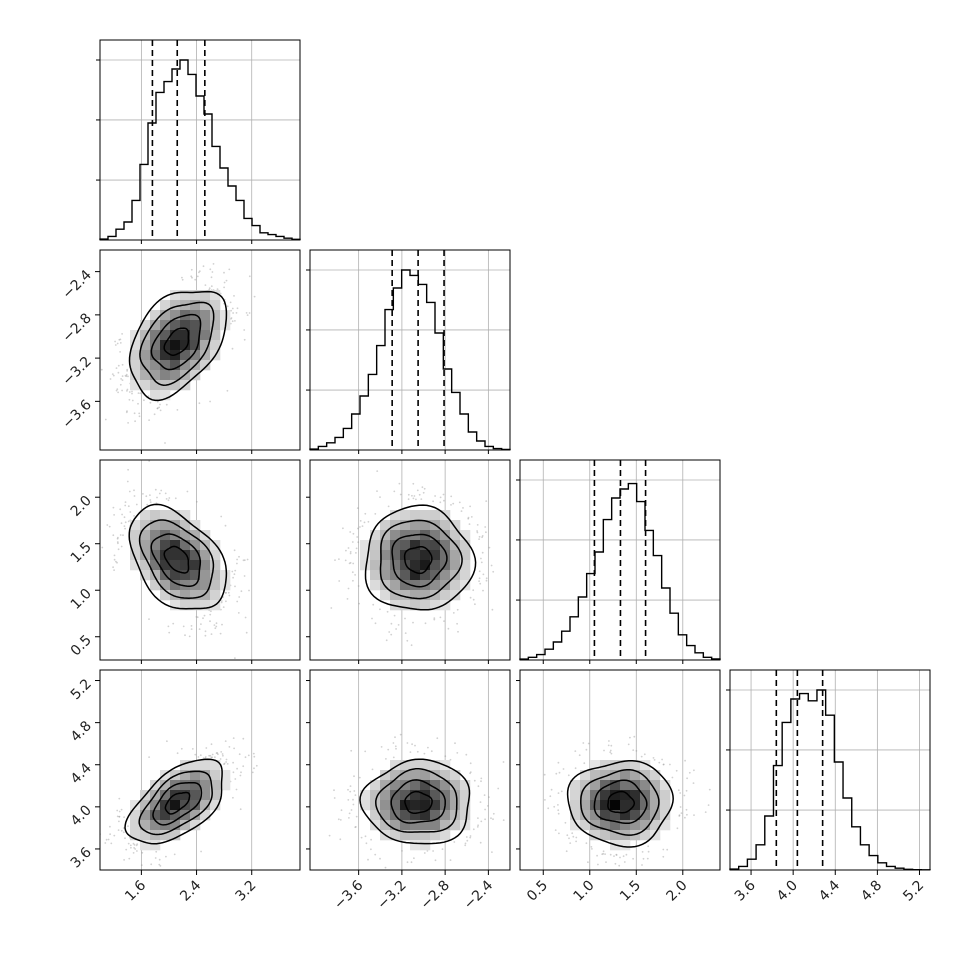  Describe the element at coordinates (76, 414) in the screenshot. I see `y-tick-label-1-0: −3.6` at that location.